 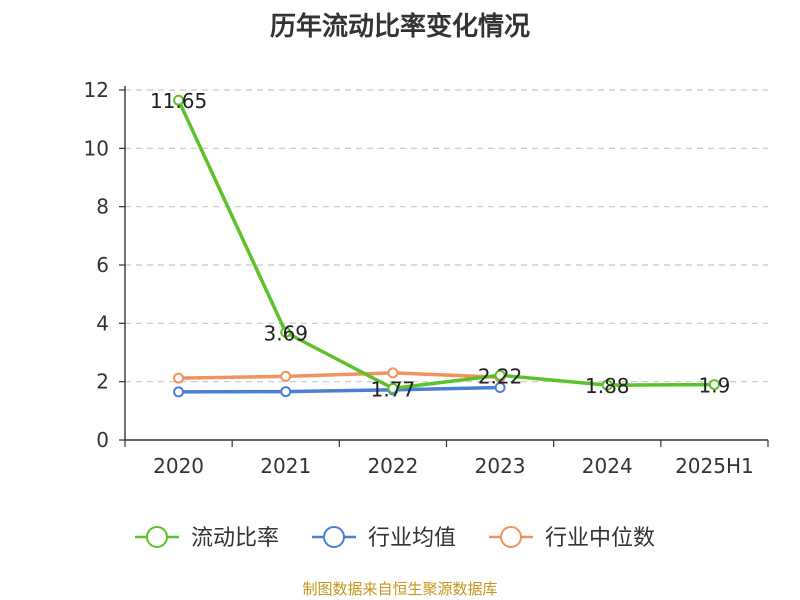 What do you see at coordinates (96, 148) in the screenshot?
I see `y-tick-label: 10` at bounding box center [96, 148].